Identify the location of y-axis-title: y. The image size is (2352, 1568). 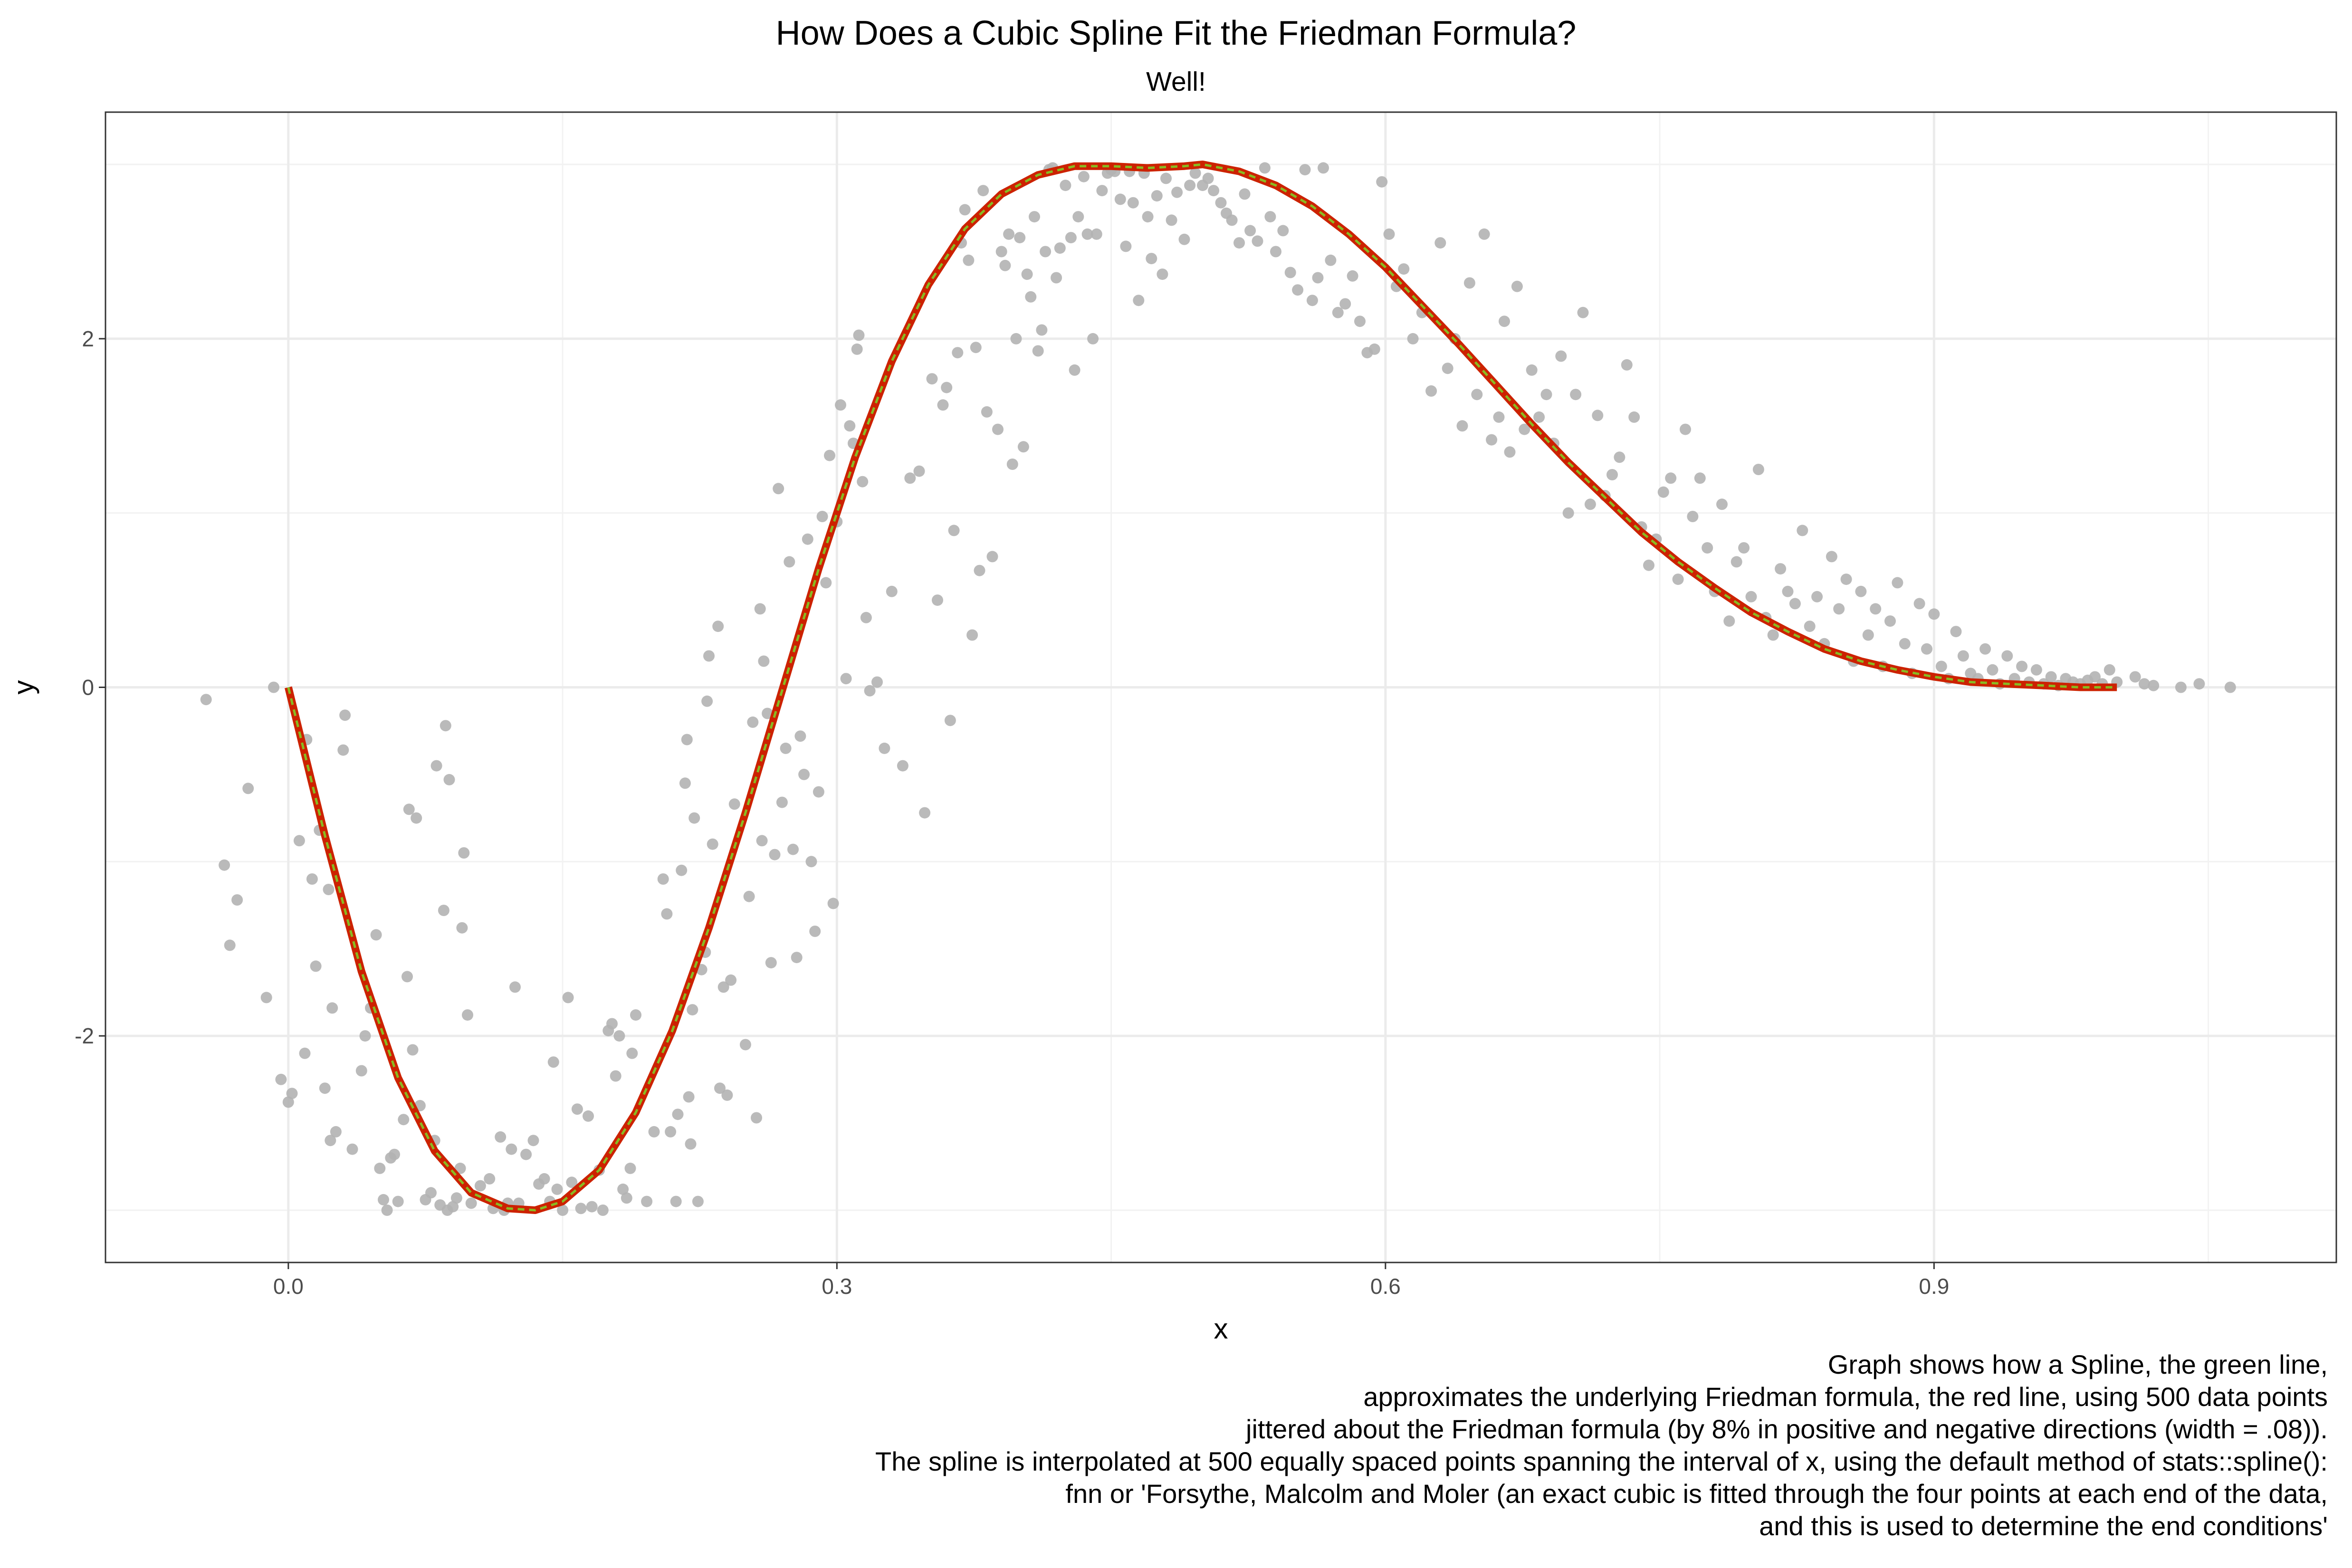
(23, 688).